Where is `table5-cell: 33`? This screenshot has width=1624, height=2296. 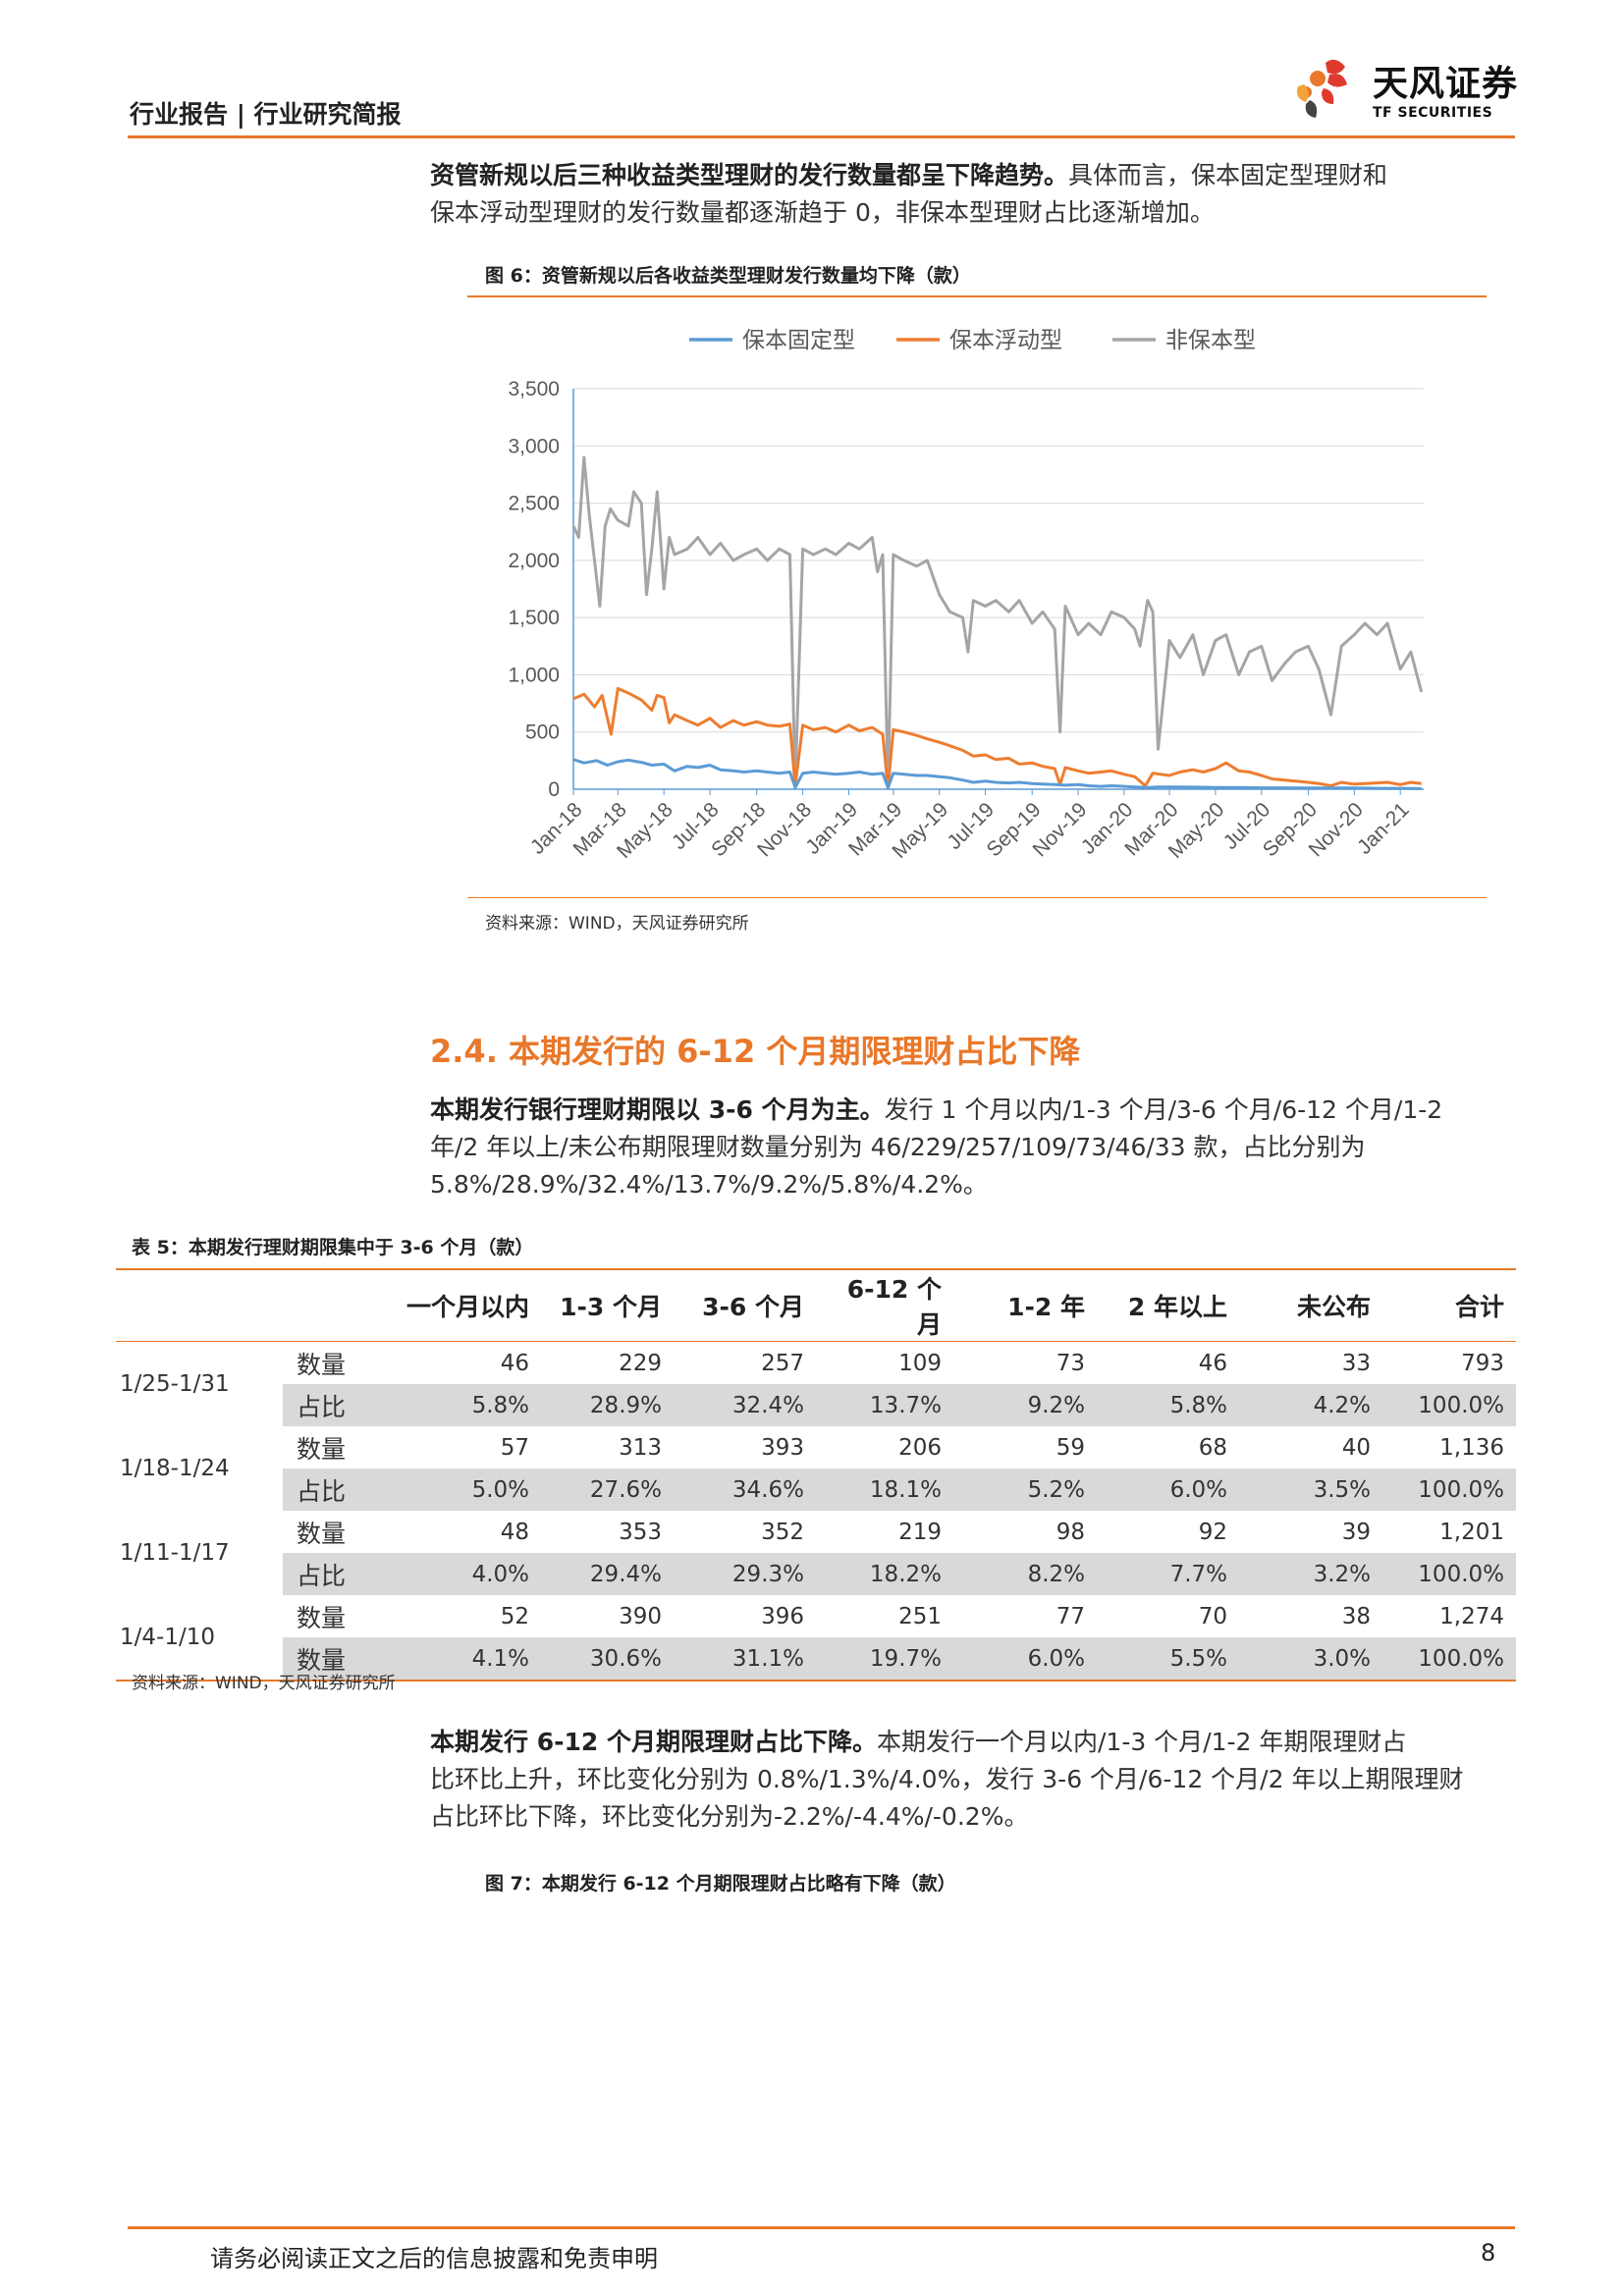
table5-cell: 33 is located at coordinates (1356, 1363).